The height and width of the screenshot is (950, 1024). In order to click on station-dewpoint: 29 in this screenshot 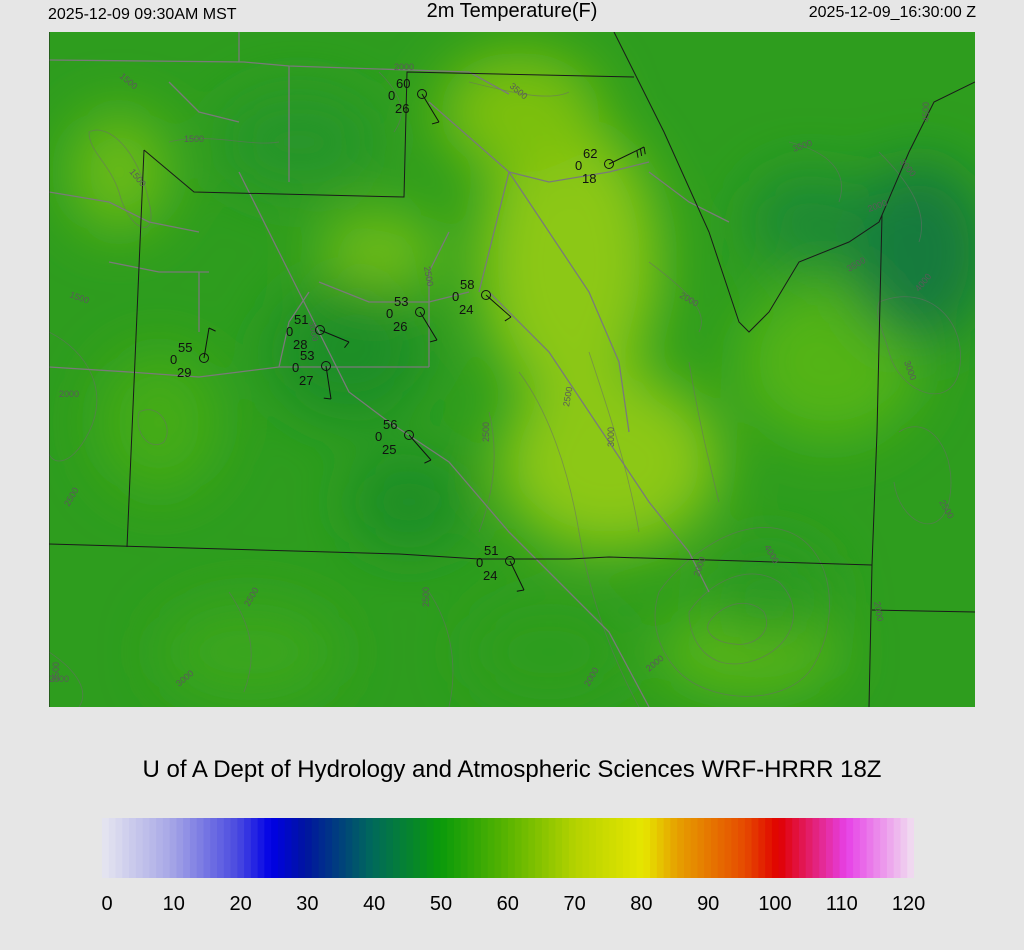, I will do `click(184, 372)`.